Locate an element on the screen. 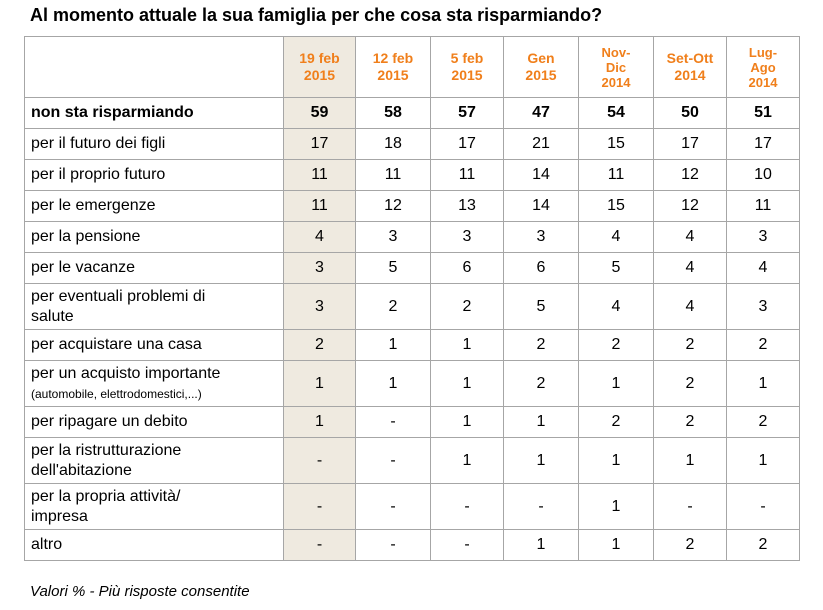  value-cell: 54 is located at coordinates (616, 113).